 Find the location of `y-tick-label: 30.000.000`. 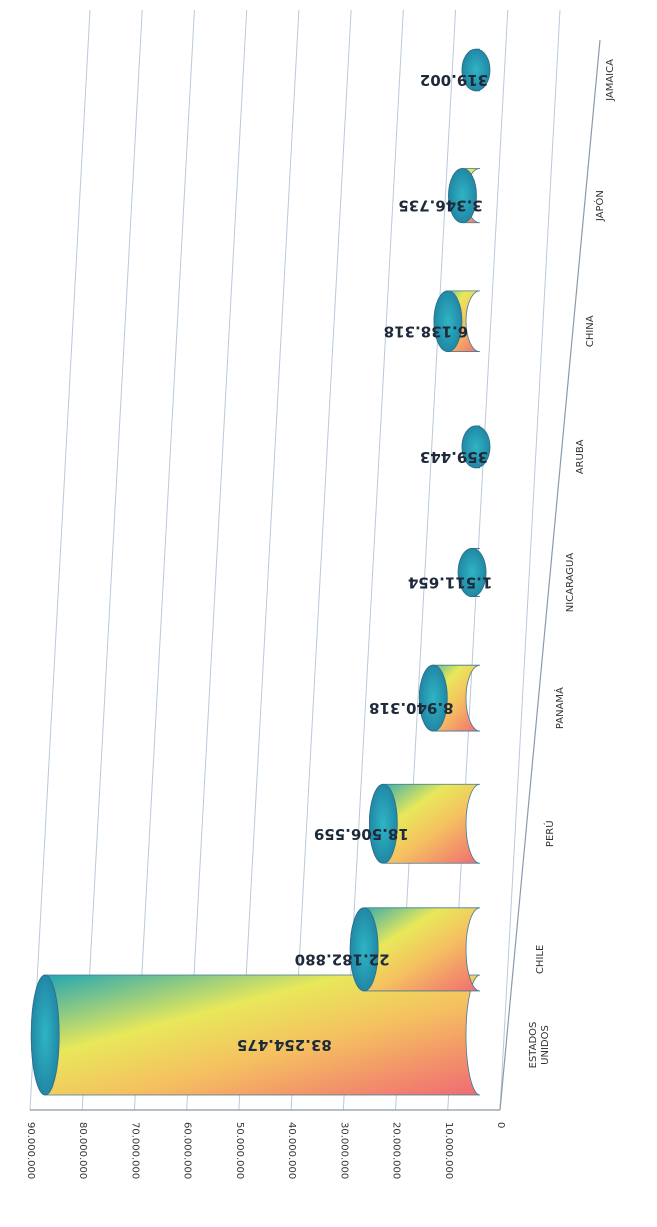

y-tick-label: 30.000.000 is located at coordinates (343, 1150).